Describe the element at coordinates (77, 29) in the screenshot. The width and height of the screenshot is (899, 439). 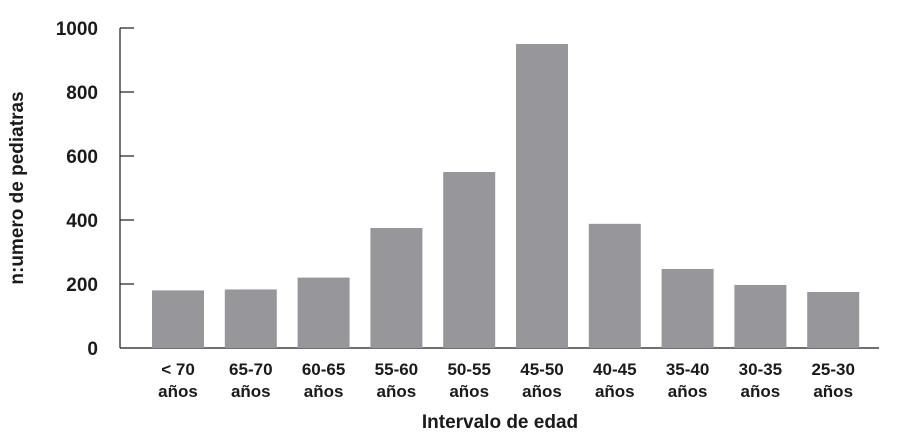
I see `y-tick-label: 1000` at that location.